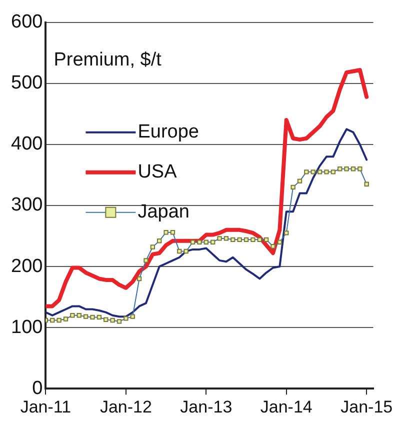 This screenshot has width=404, height=429. What do you see at coordinates (37, 388) in the screenshot?
I see `y-tick-label: 0` at bounding box center [37, 388].